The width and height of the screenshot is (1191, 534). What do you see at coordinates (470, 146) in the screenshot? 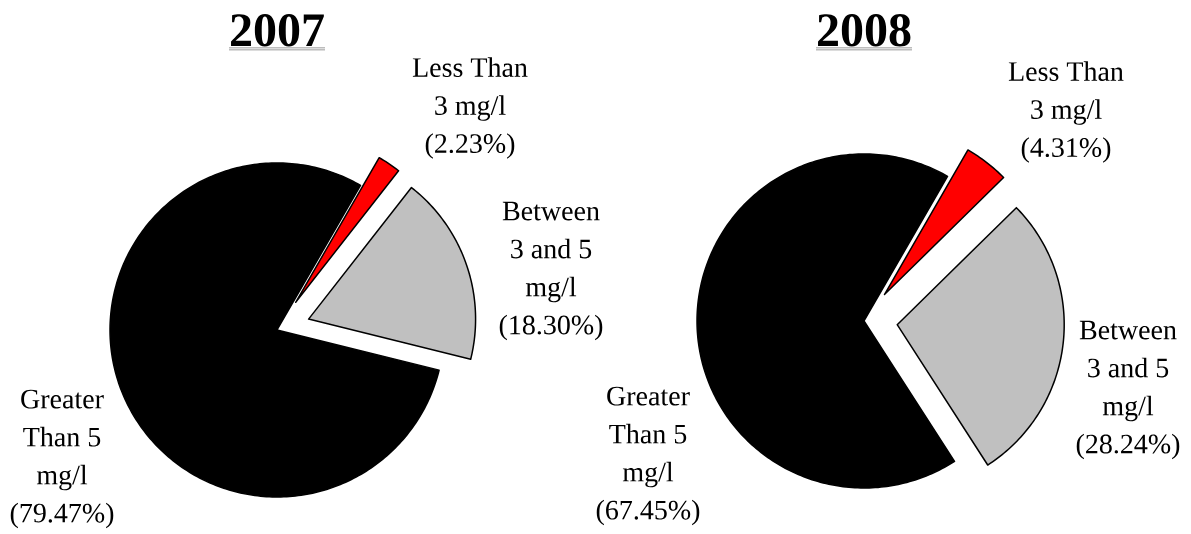
I see `data-label: (2.23%)` at bounding box center [470, 146].